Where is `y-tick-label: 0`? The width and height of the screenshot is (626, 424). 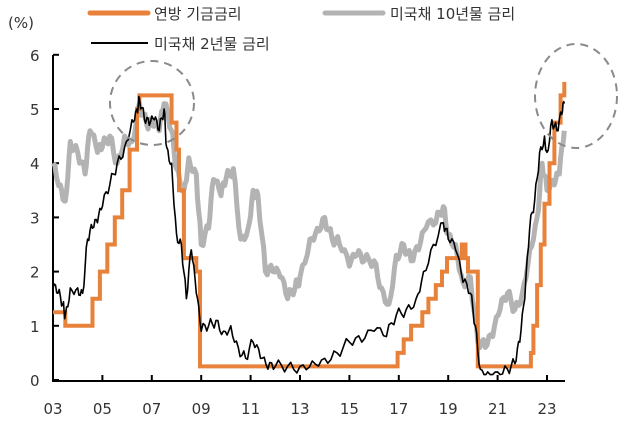 y-tick-label: 0 is located at coordinates (35, 381).